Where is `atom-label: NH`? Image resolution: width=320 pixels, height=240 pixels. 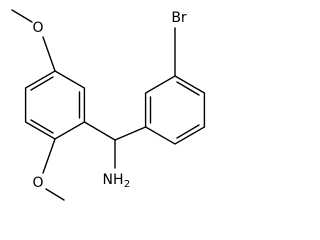 atom-label: NH is located at coordinates (113, 180).